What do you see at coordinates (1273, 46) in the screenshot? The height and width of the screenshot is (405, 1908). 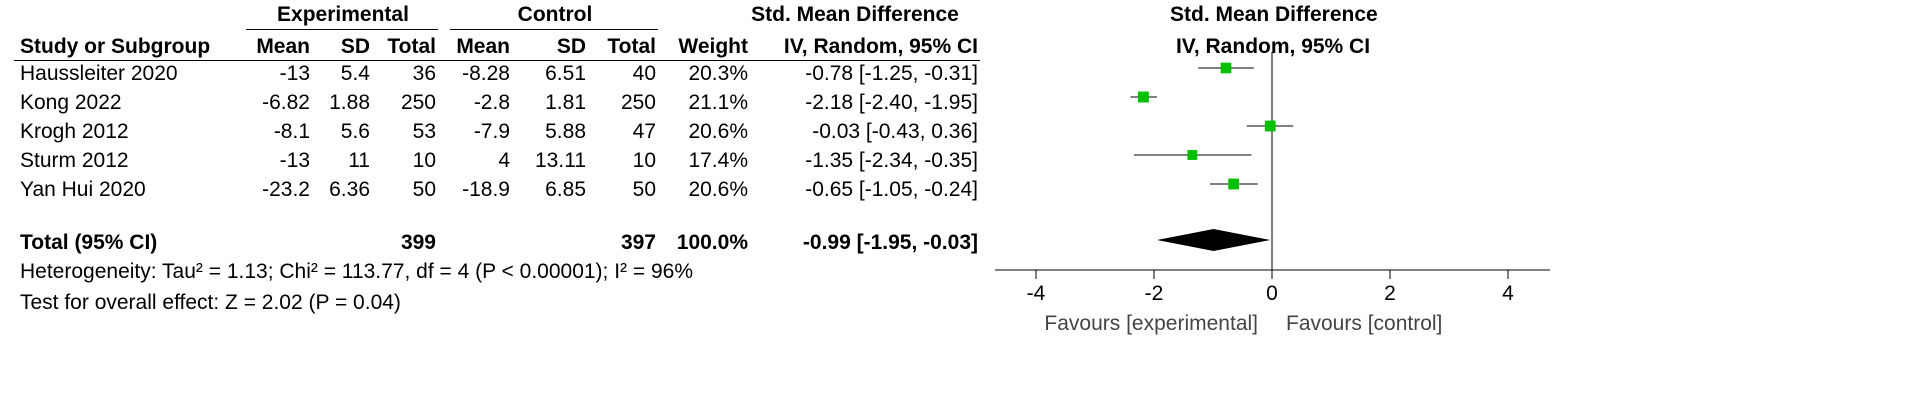 I see `plot-method-header: IV, Random, 95% CI` at bounding box center [1273, 46].